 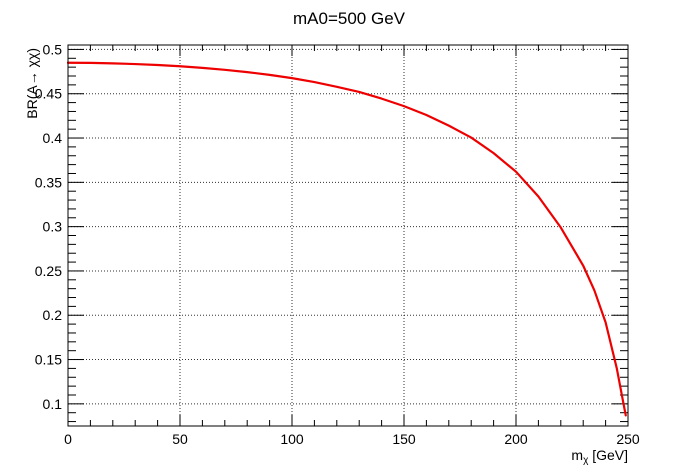 What do you see at coordinates (349, 18) in the screenshot?
I see `chart-title: mA0=500 GeV` at bounding box center [349, 18].